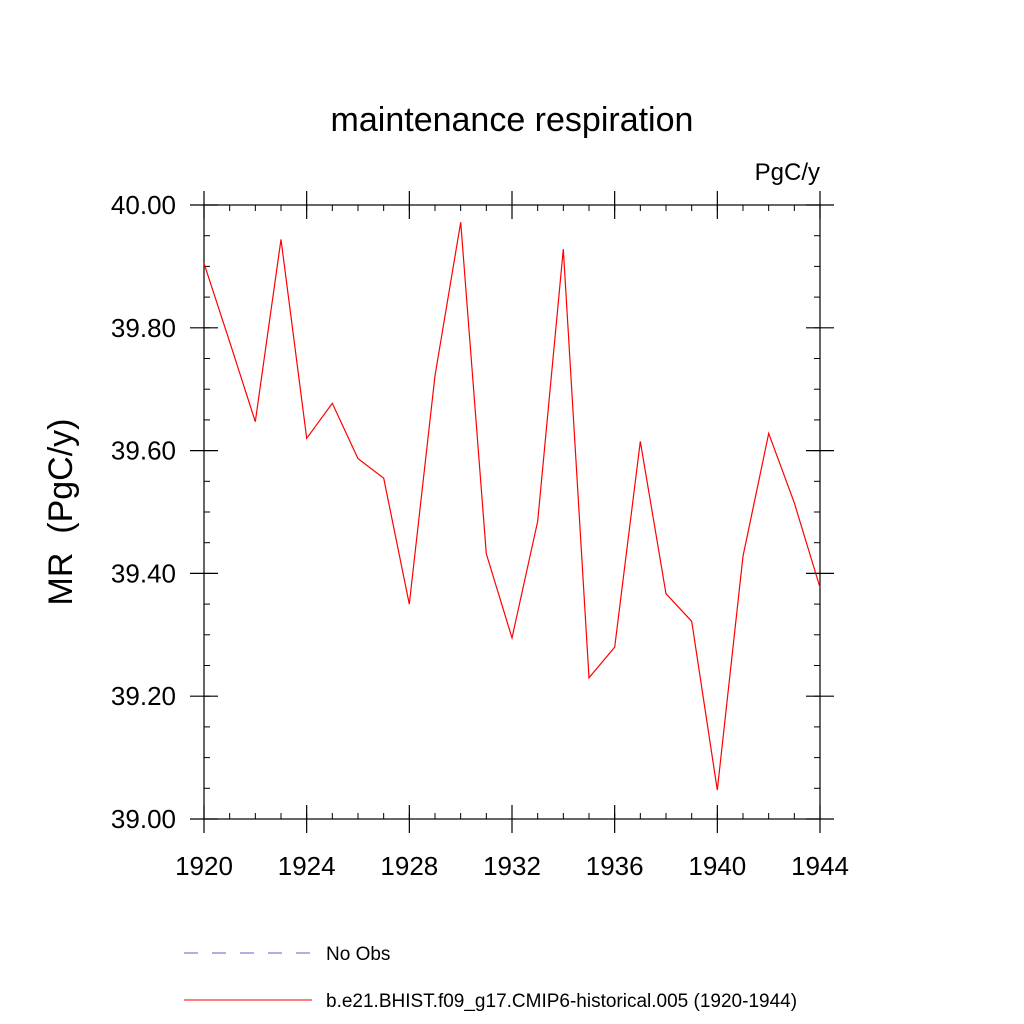  Describe the element at coordinates (717, 866) in the screenshot. I see `x-tick-label: 1940` at that location.